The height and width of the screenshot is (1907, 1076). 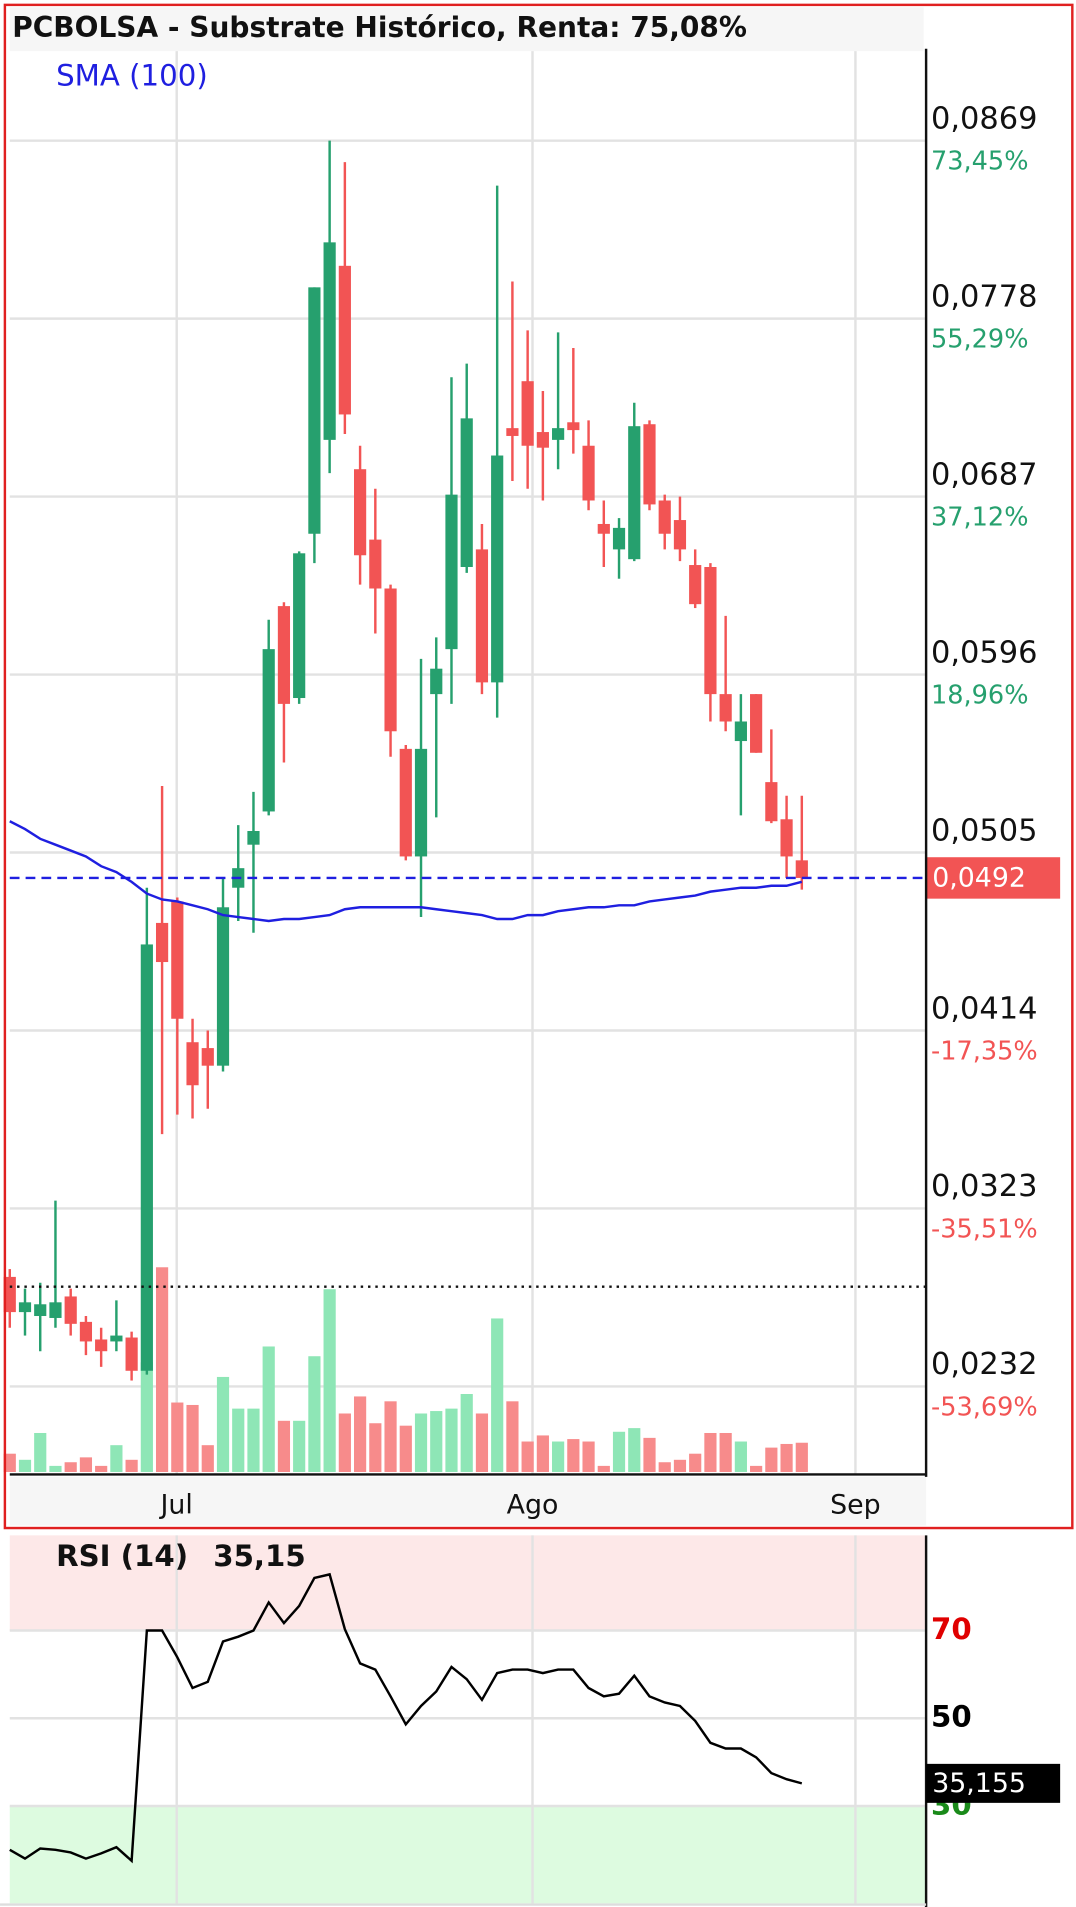 I want to click on y-tick-label: 0,0596, so click(x=984, y=652).